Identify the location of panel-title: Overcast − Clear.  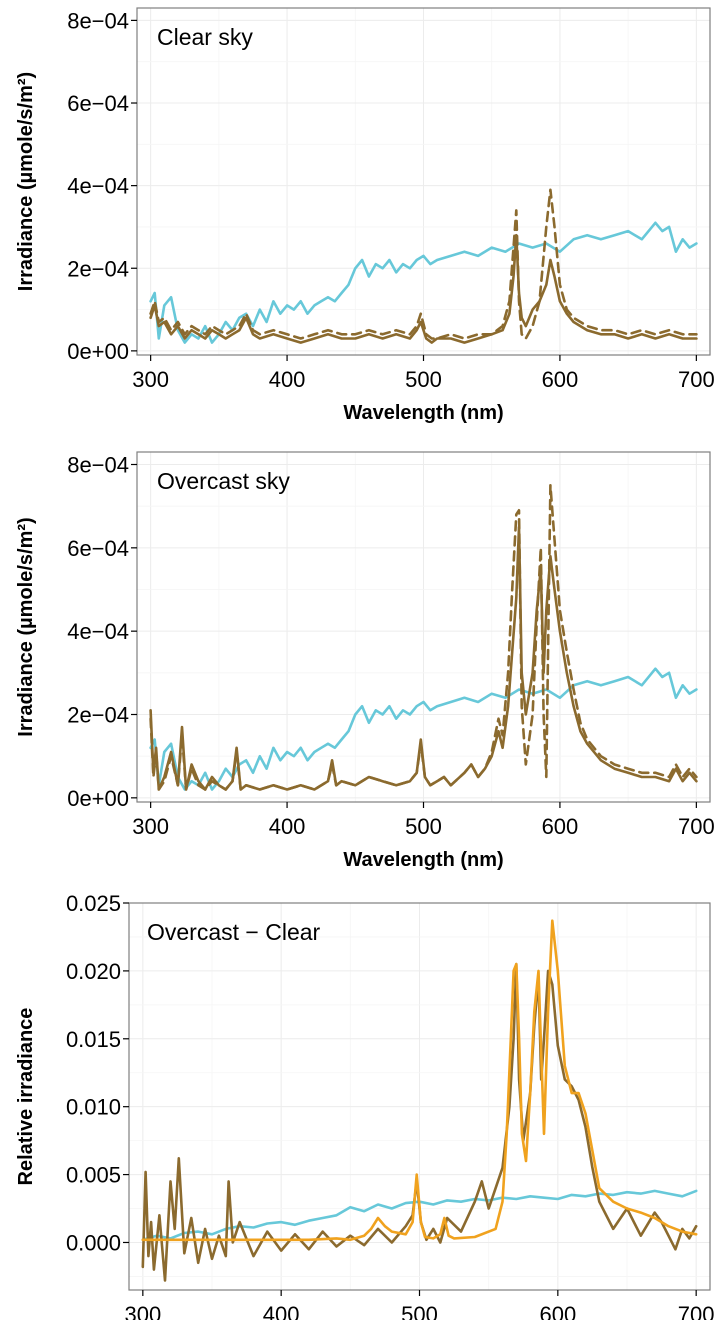
(234, 932).